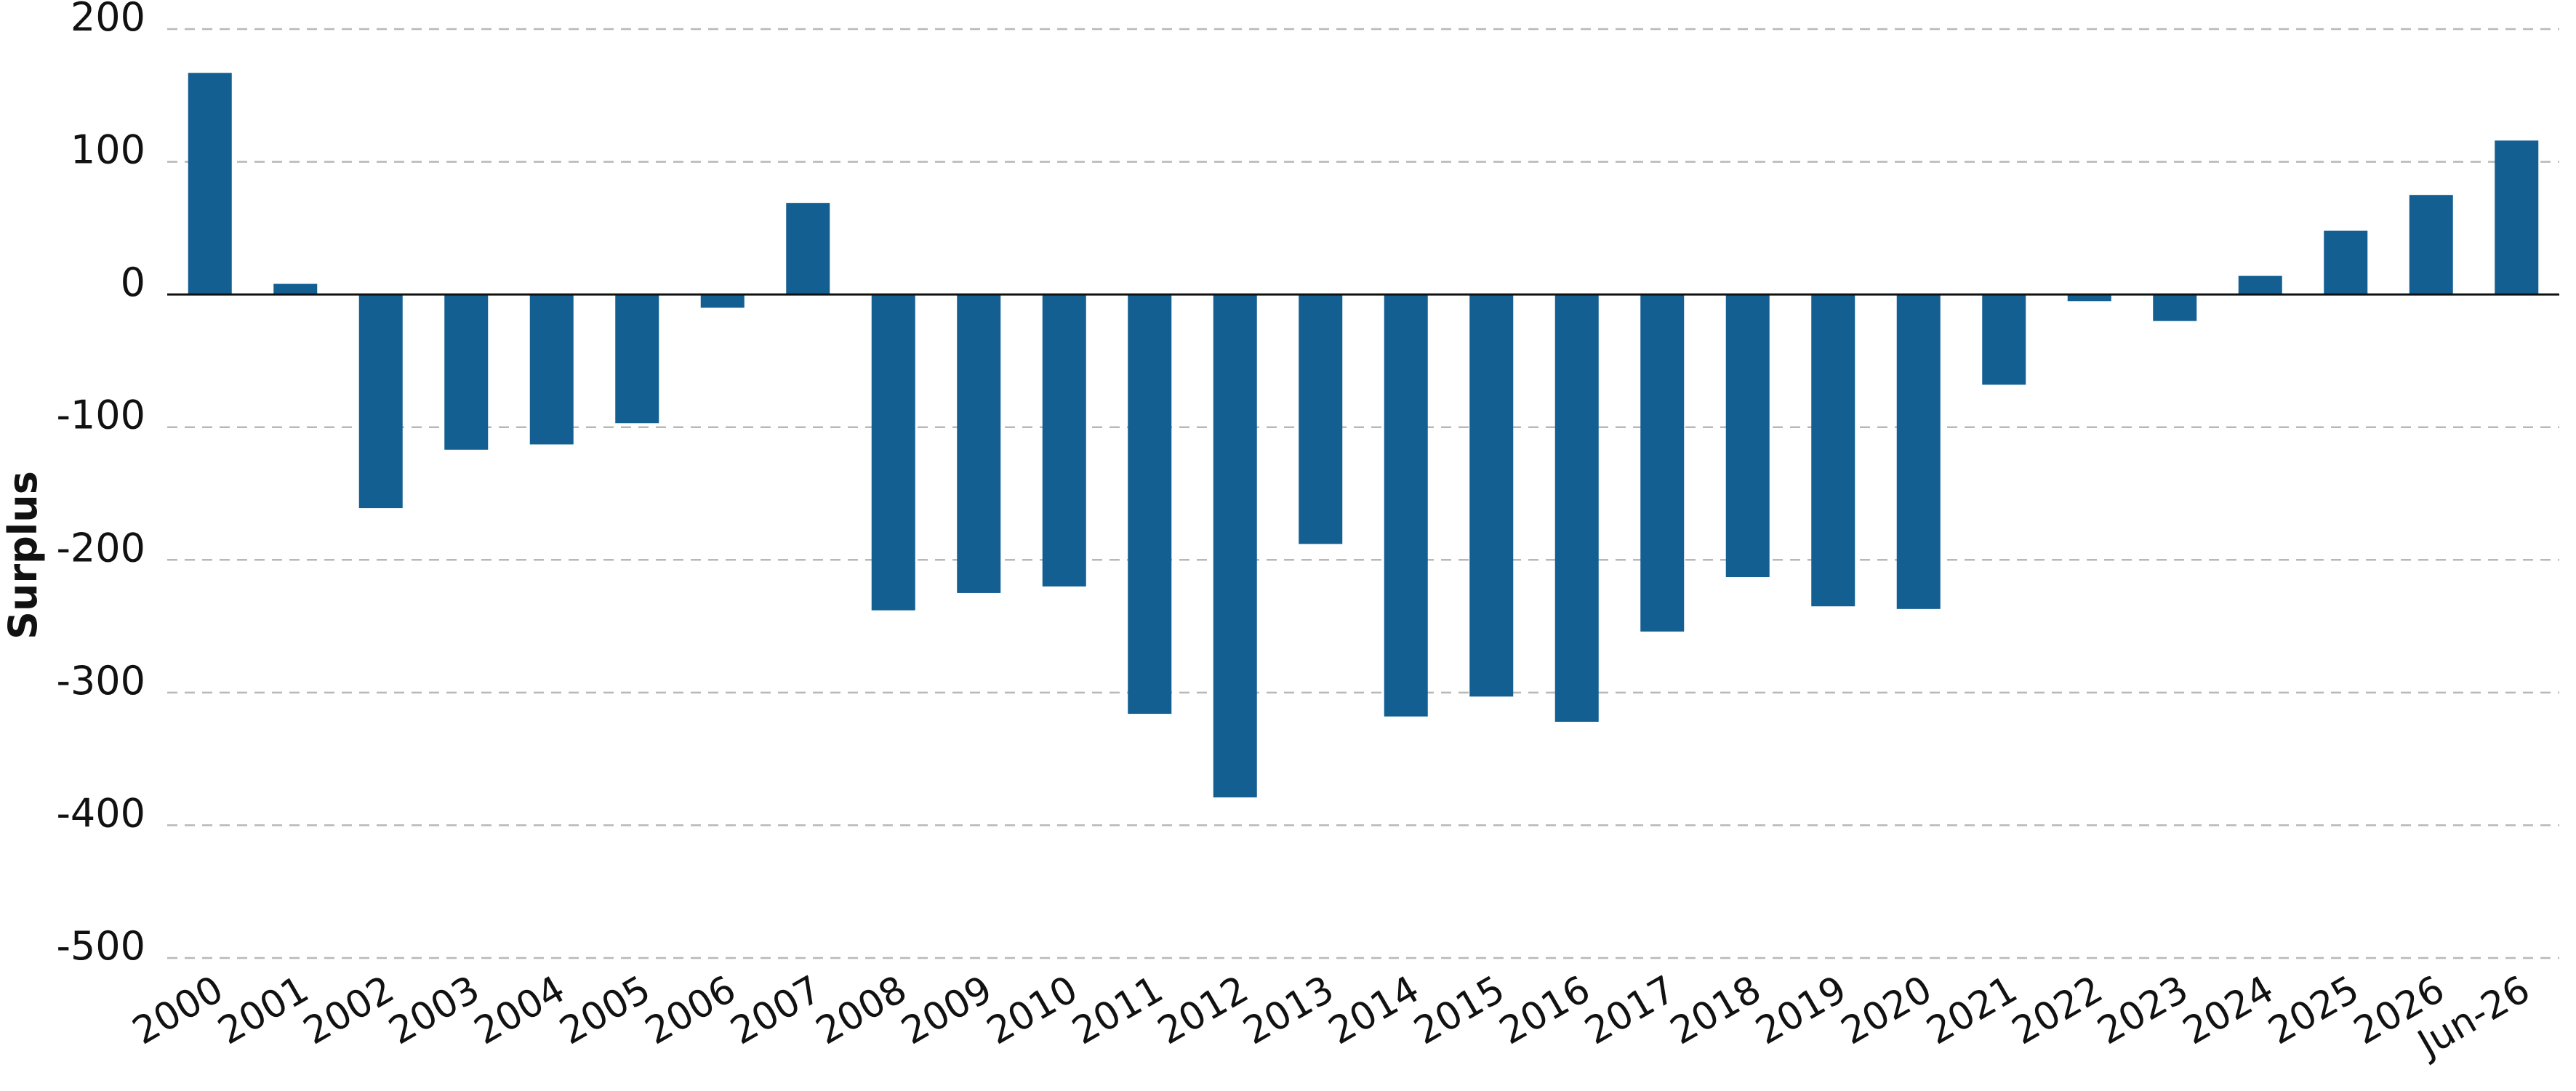 Image resolution: width=2576 pixels, height=1091 pixels. I want to click on y-tick-label: -200, so click(100, 548).